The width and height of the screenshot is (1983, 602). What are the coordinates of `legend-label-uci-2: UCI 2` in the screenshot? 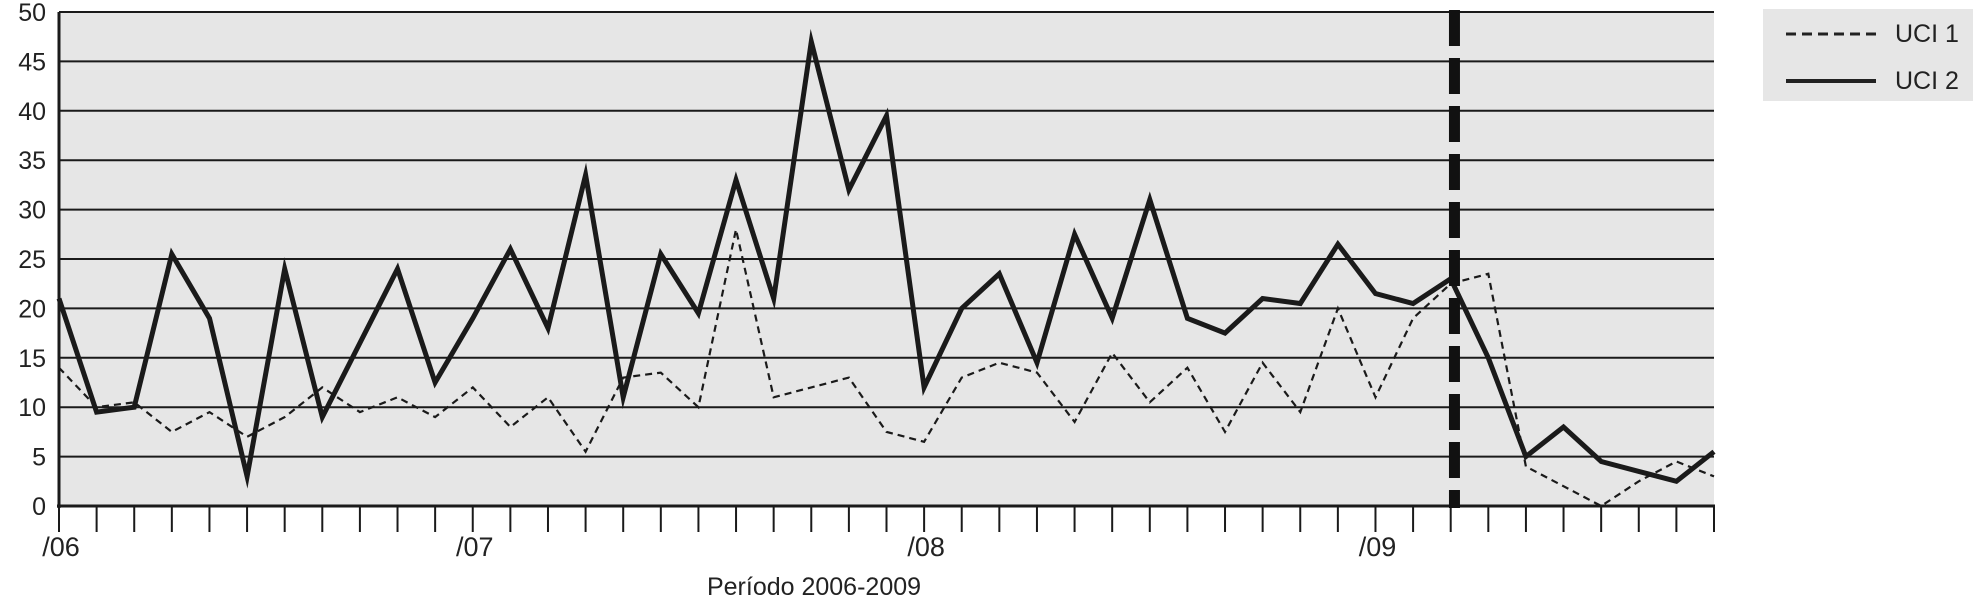 It's located at (1927, 81).